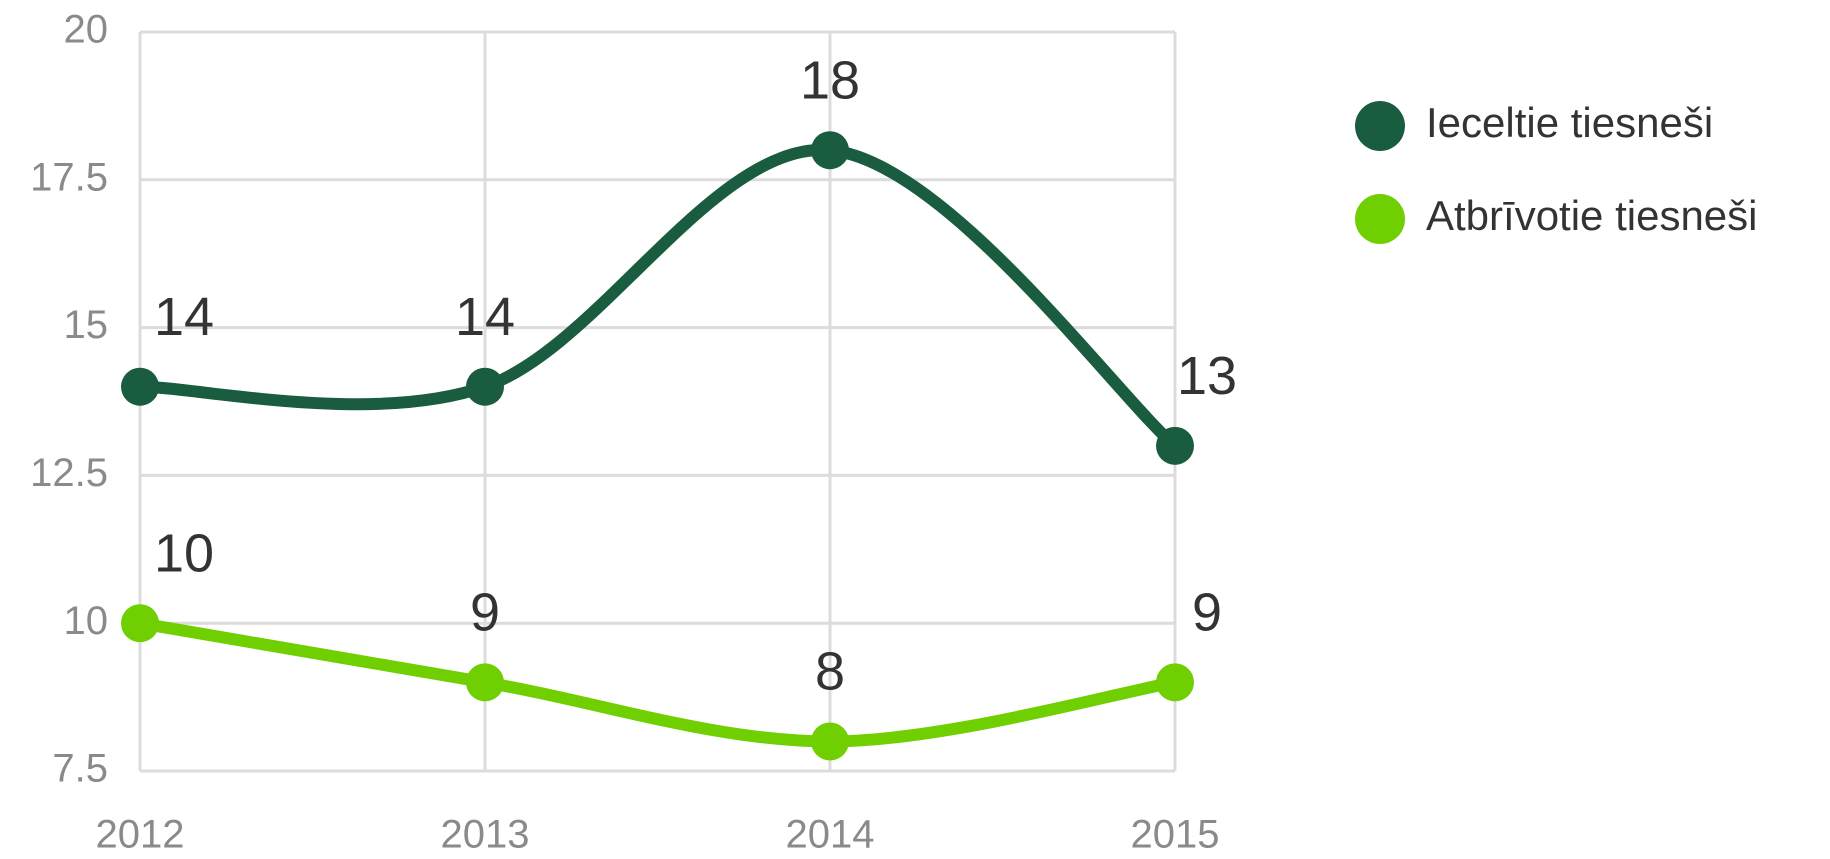 Image resolution: width=1830 pixels, height=859 pixels. I want to click on y-tick-label: 17.5, so click(69, 177).